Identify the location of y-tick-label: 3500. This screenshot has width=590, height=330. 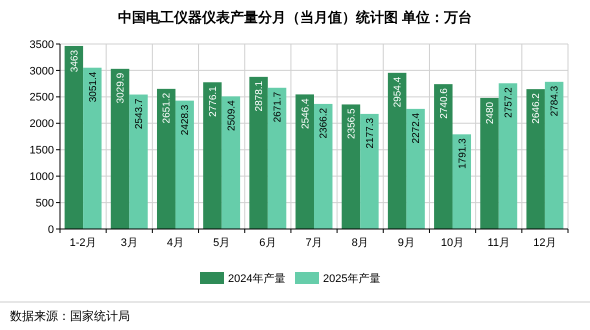
(42, 44).